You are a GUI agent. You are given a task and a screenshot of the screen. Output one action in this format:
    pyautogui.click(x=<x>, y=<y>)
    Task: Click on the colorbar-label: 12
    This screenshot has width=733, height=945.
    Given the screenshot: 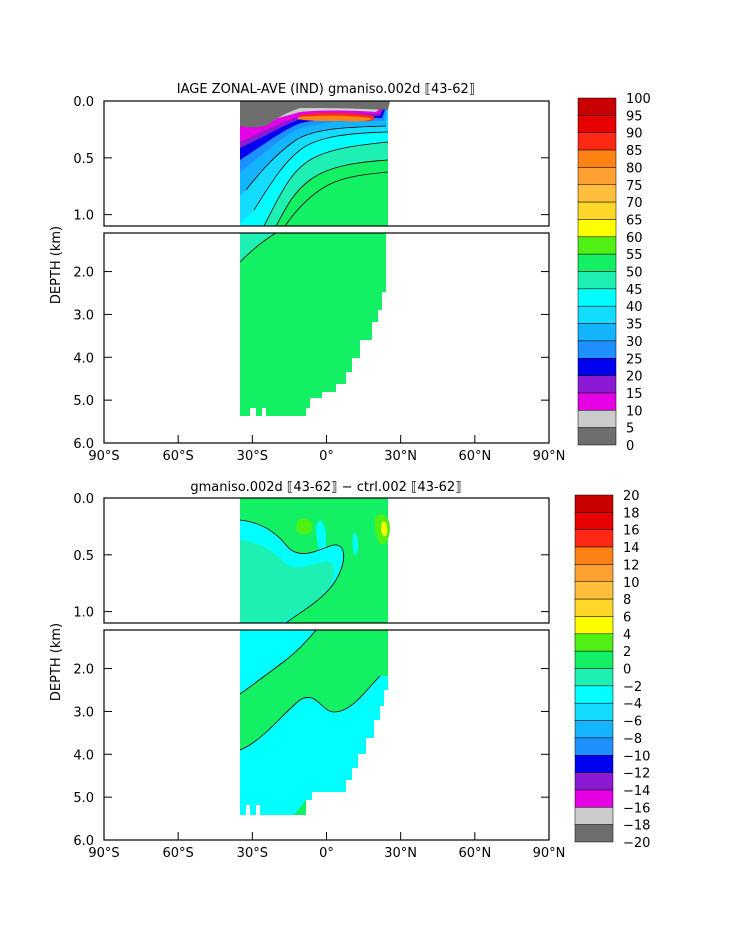 What is the action you would take?
    pyautogui.click(x=631, y=565)
    